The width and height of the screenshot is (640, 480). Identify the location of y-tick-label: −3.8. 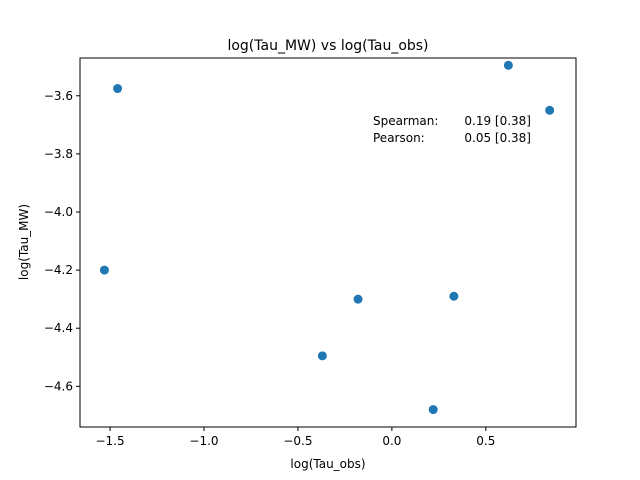
(58, 154).